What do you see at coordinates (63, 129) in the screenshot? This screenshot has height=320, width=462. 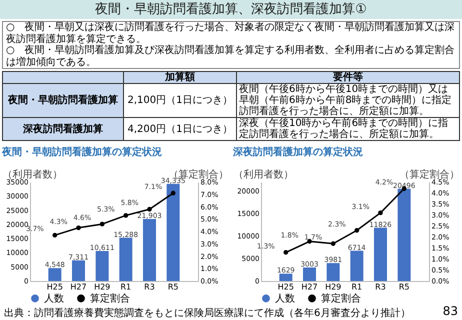 I see `text: 深夜訪問看護加算` at bounding box center [63, 129].